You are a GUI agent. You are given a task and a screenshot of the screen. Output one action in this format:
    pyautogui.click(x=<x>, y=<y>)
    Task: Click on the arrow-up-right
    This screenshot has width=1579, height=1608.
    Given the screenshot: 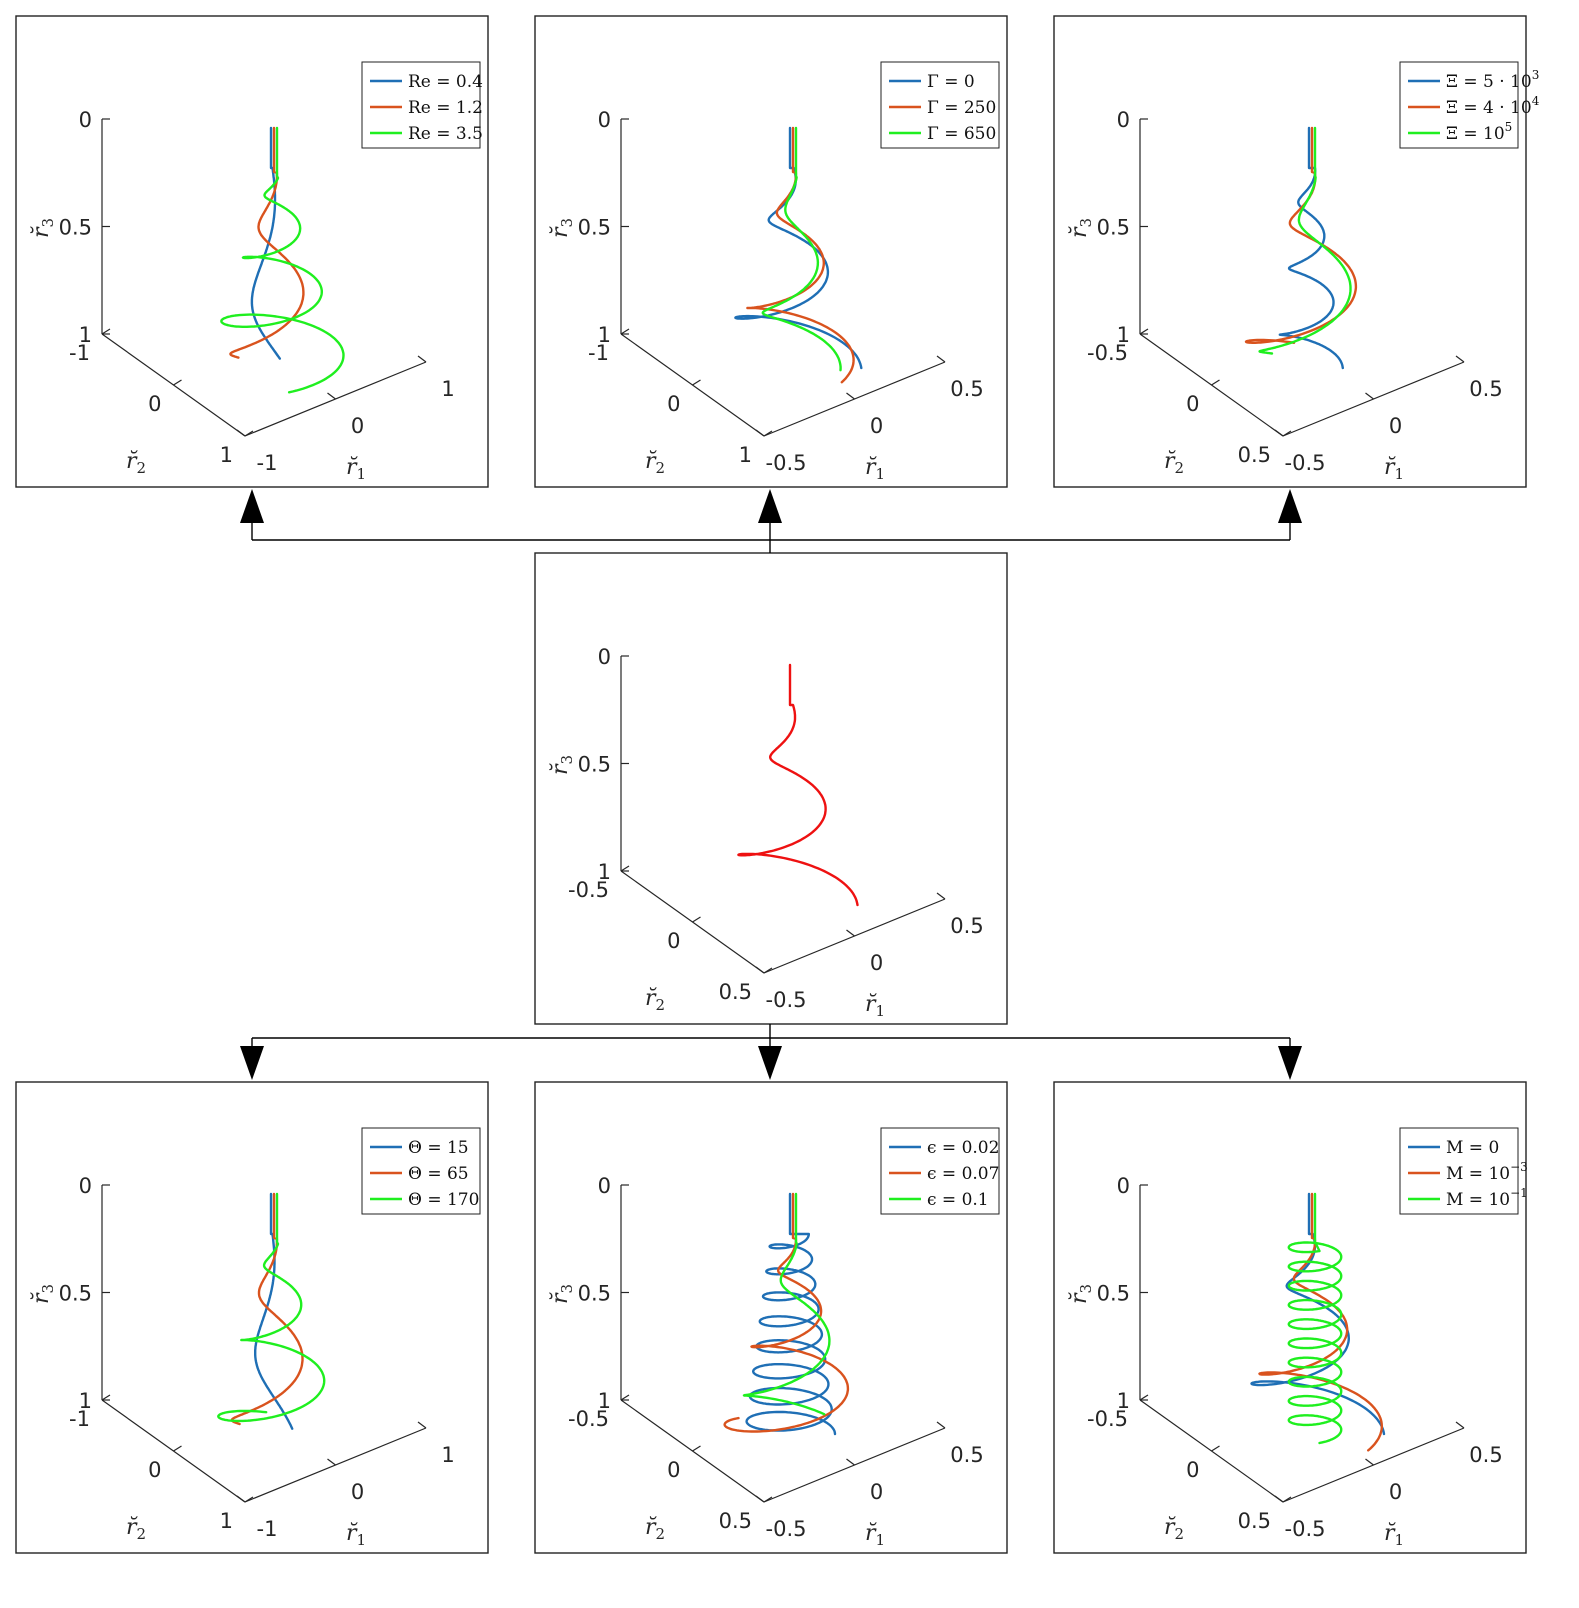 What is the action you would take?
    pyautogui.click(x=1290, y=506)
    